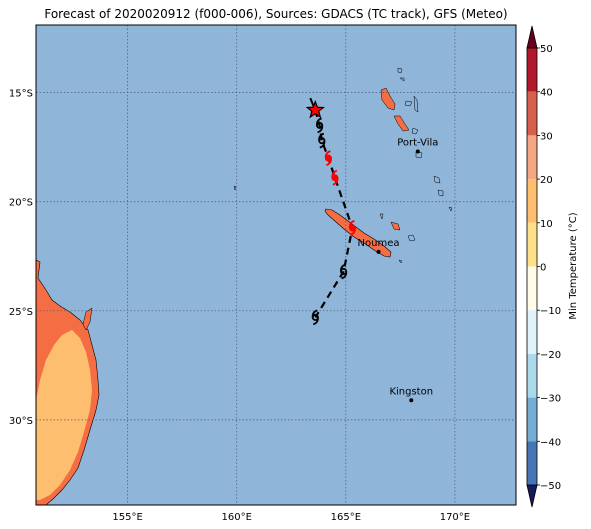  What do you see at coordinates (440, 193) in the screenshot?
I see `vanuatu-island-erromango` at bounding box center [440, 193].